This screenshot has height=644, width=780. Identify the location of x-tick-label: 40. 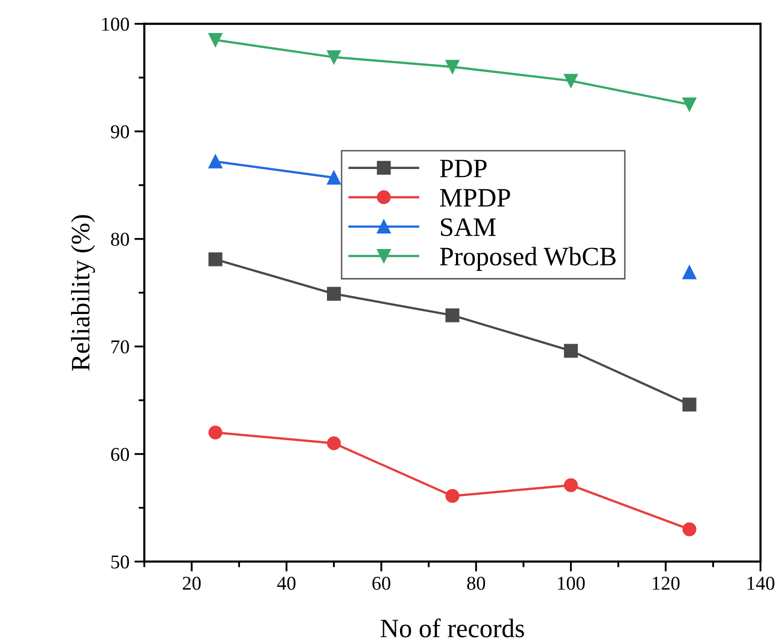
(286, 583).